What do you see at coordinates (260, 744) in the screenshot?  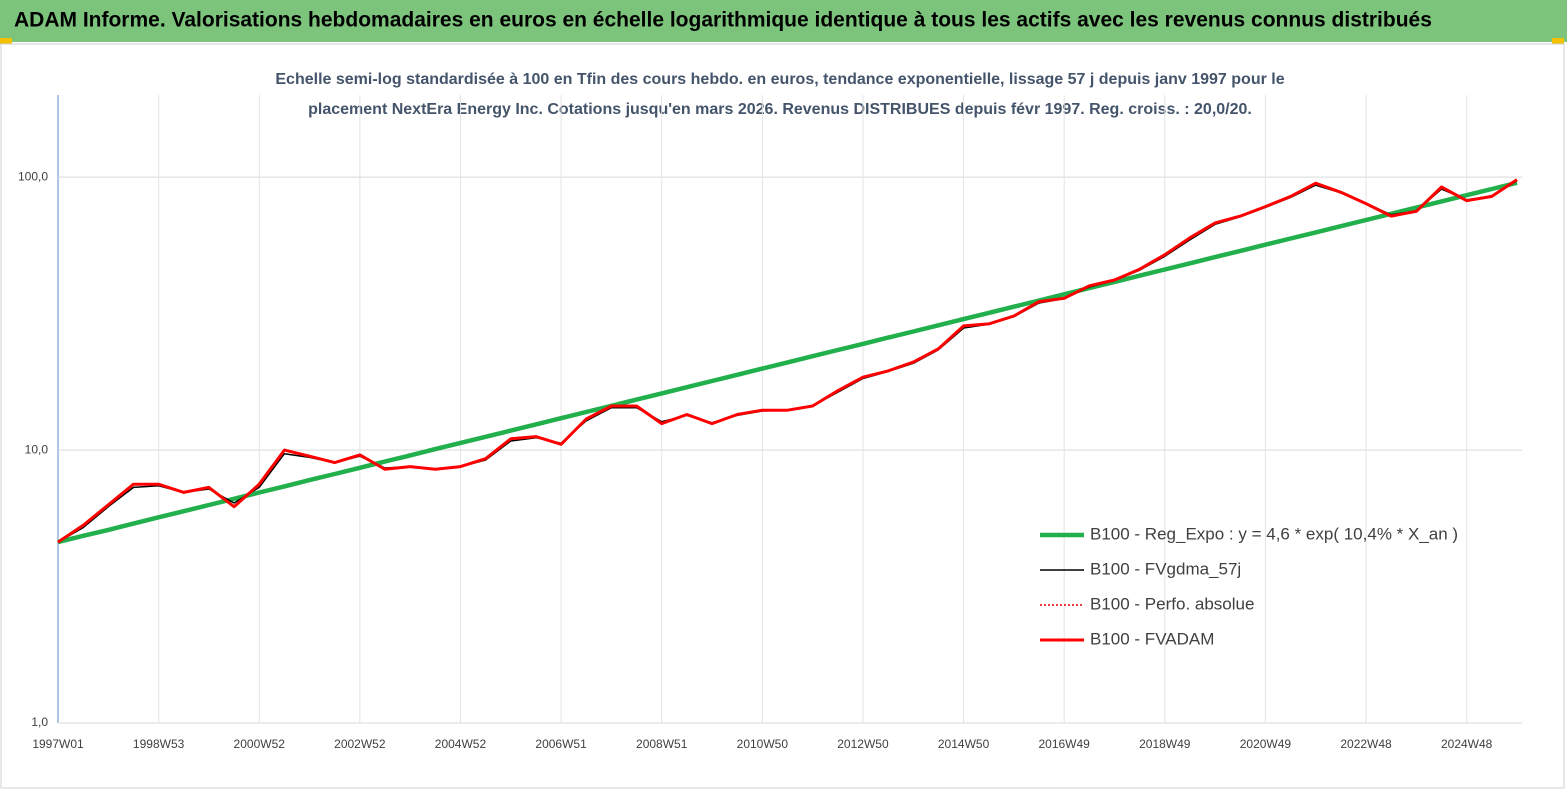 I see `x-tick-label: 2000W52` at bounding box center [260, 744].